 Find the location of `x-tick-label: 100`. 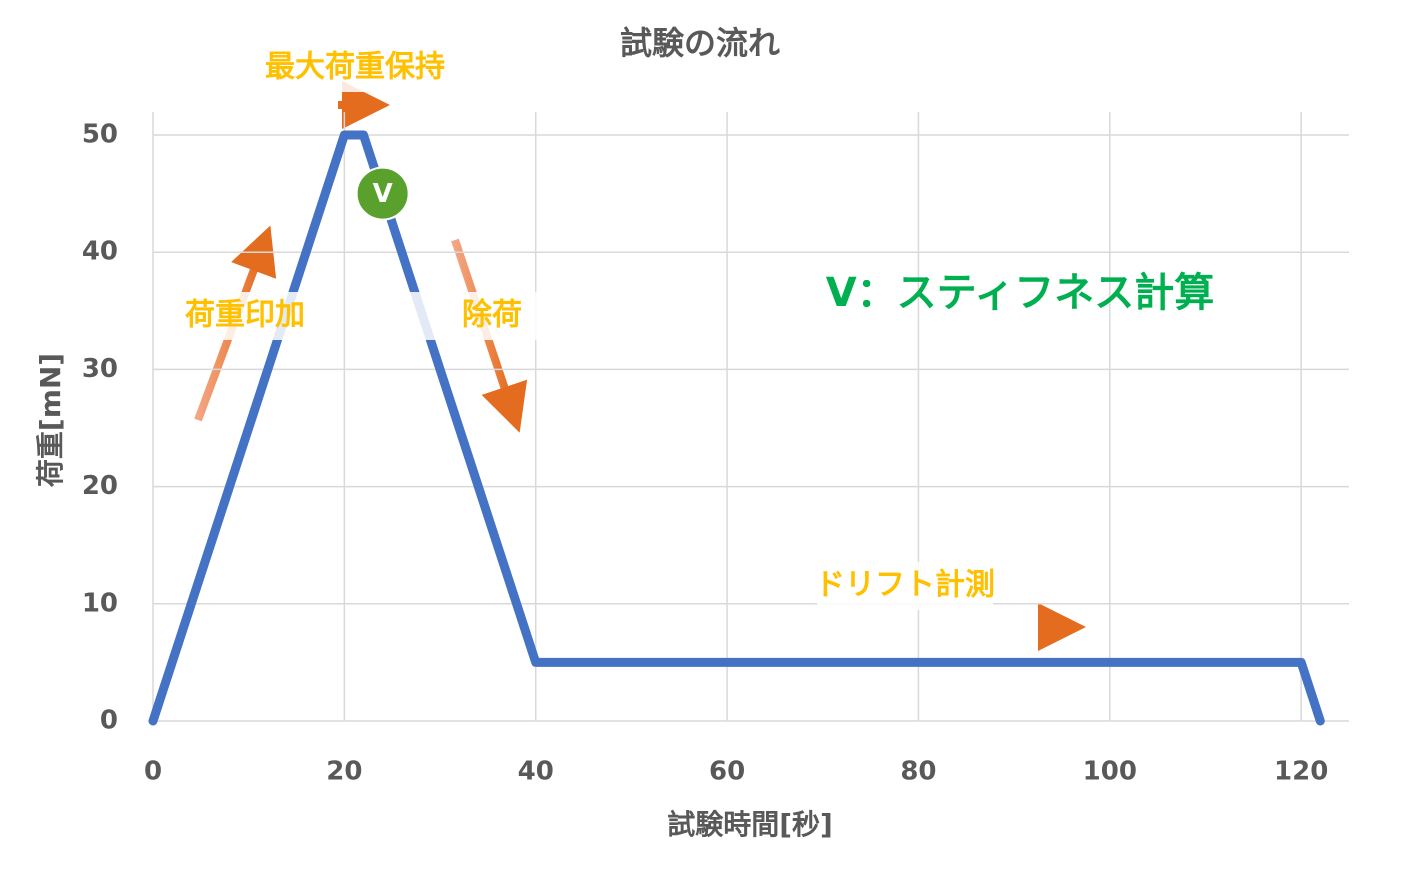

x-tick-label: 100 is located at coordinates (1110, 772).